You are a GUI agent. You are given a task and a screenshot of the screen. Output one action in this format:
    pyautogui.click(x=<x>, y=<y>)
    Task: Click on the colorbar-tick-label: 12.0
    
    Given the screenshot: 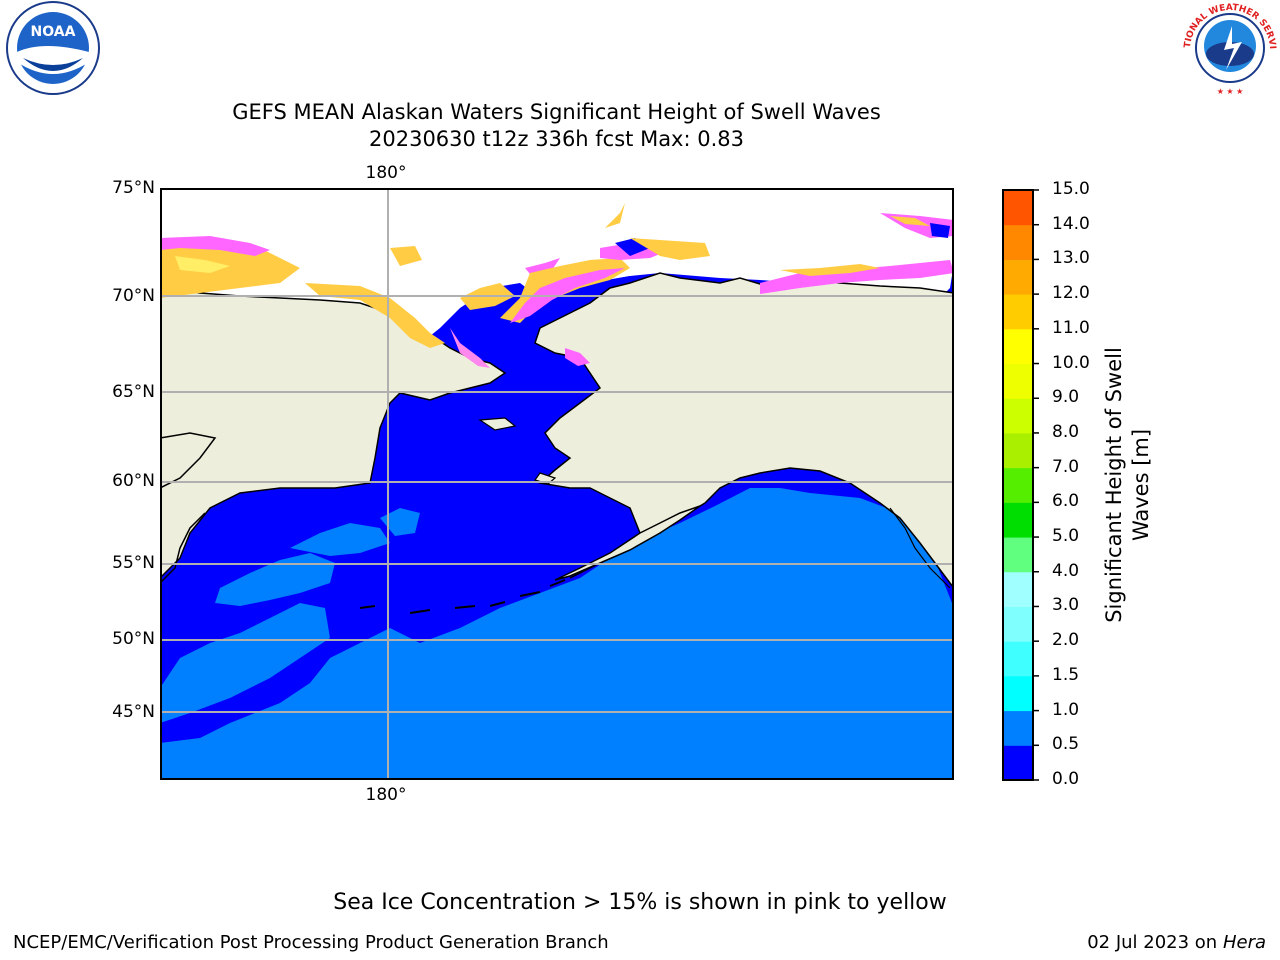 What is the action you would take?
    pyautogui.click(x=1071, y=293)
    